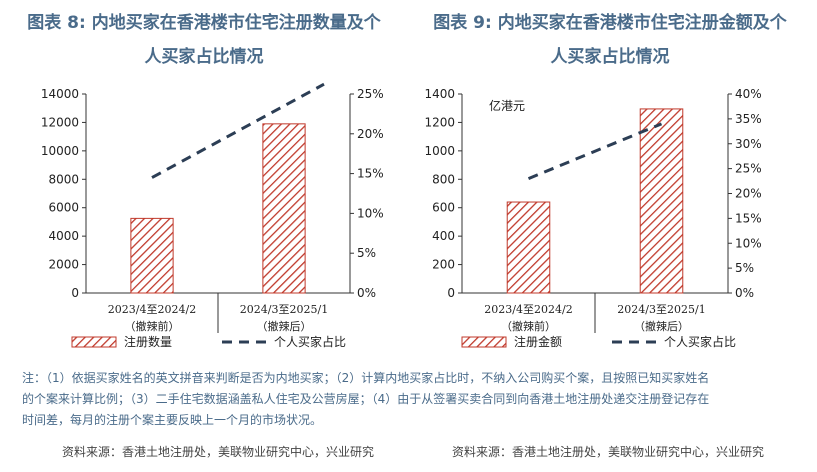 Image resolution: width=817 pixels, height=472 pixels. I want to click on y-left-tick-label: 10000, so click(60, 151).